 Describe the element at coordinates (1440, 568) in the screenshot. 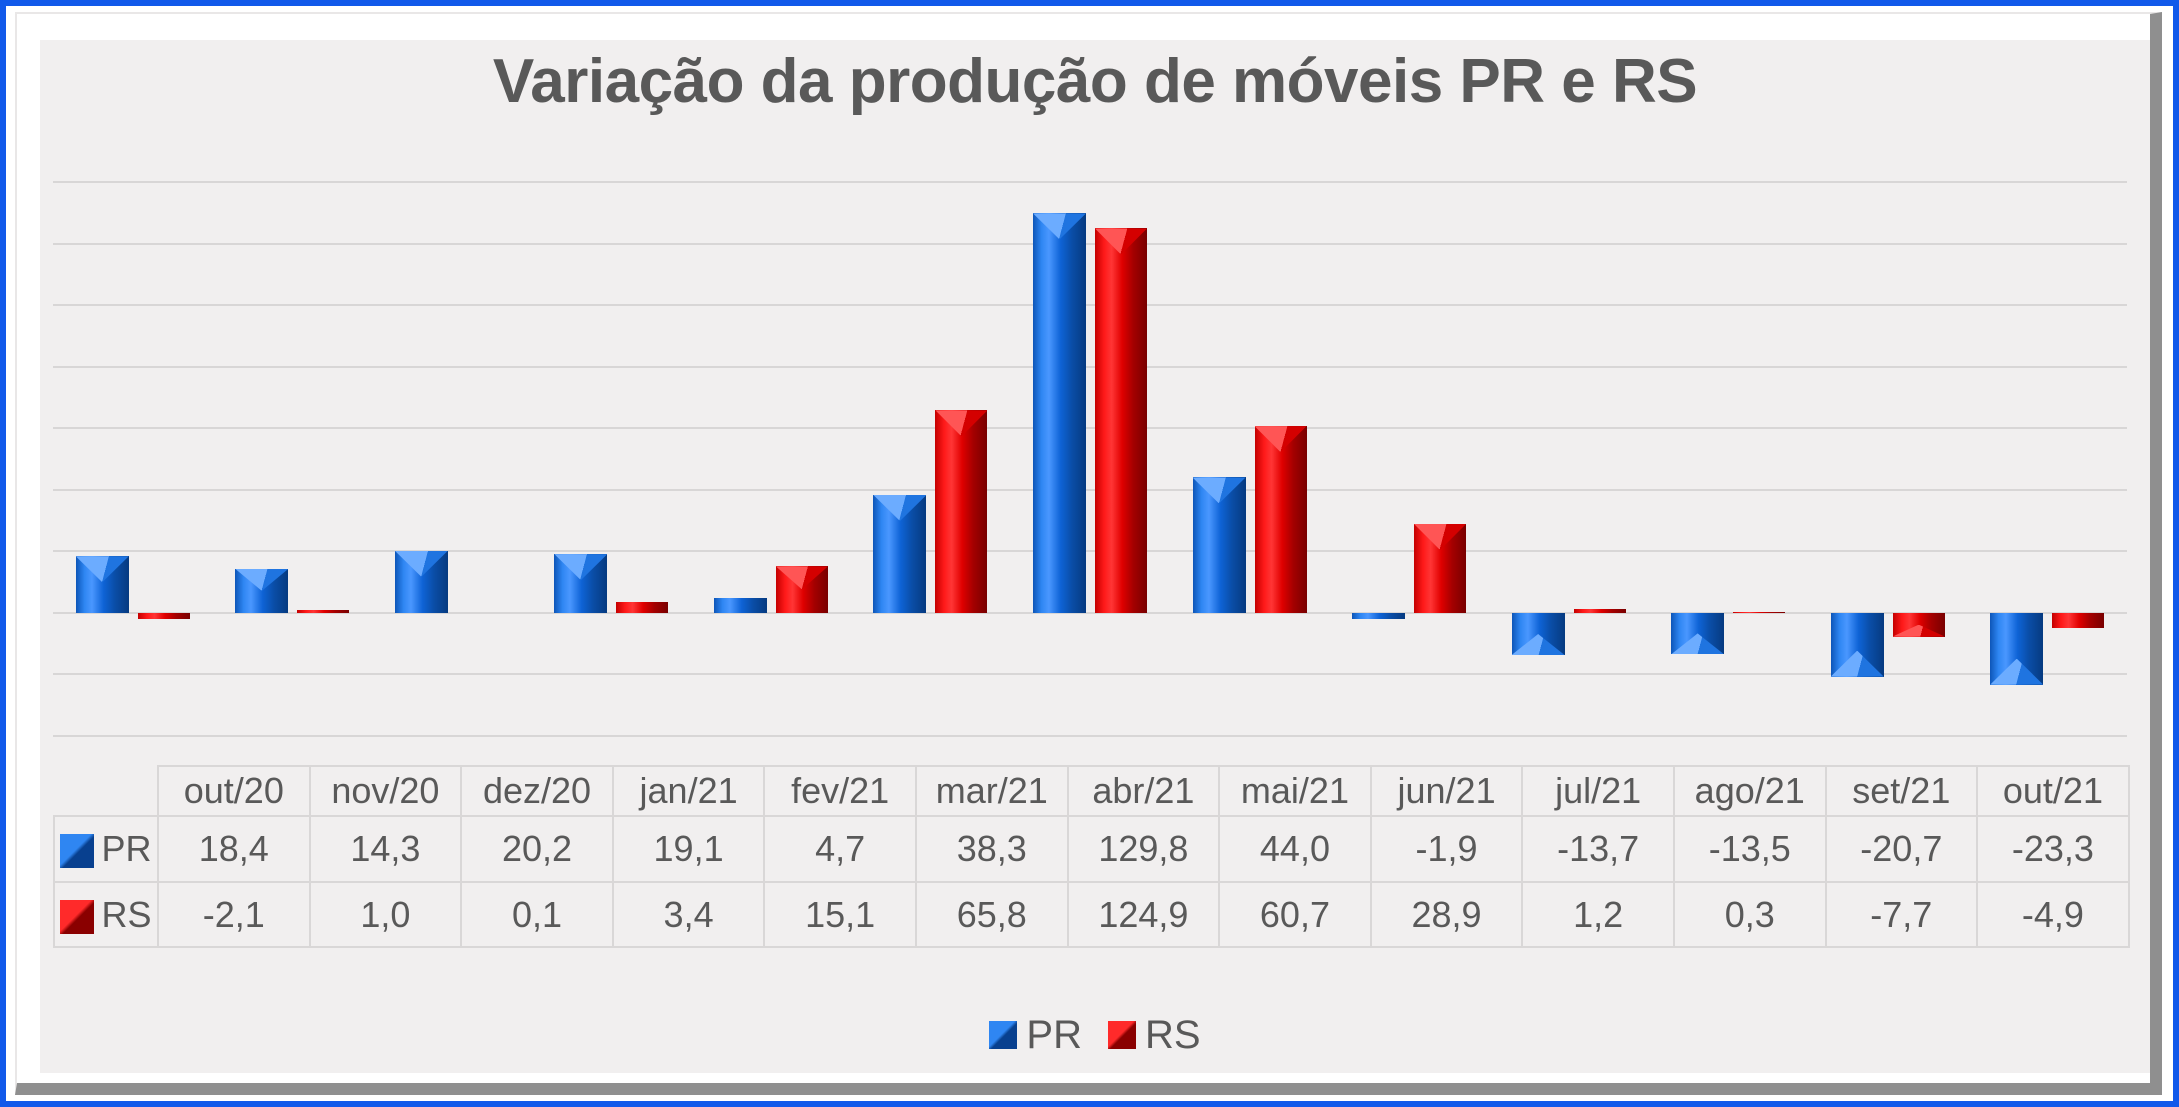

I see `bar-RS-jun/21` at that location.